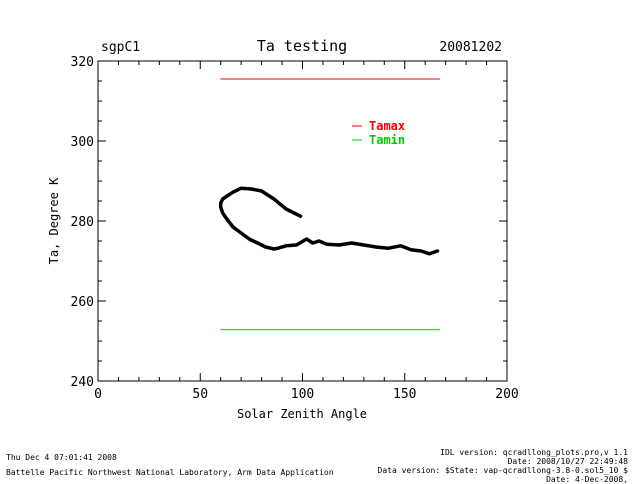  I want to click on x-tick-label: 100, so click(302, 394).